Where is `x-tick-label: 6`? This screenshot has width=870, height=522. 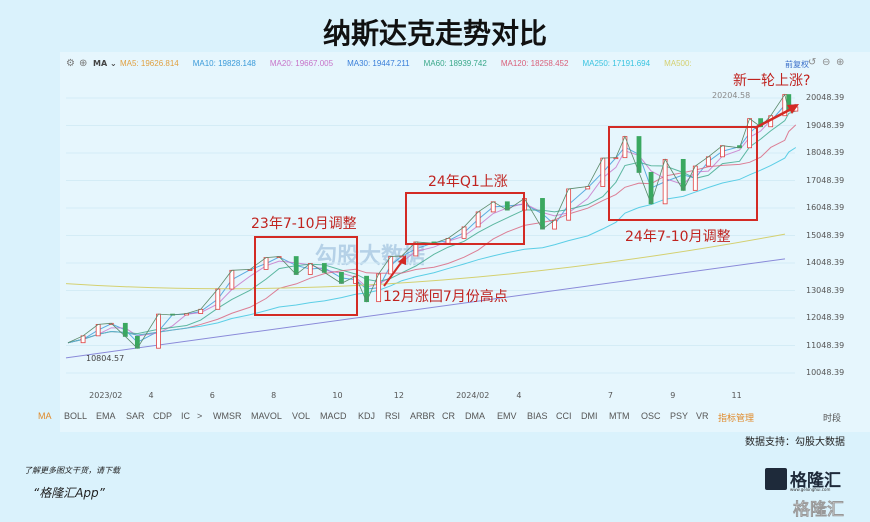 x-tick-label: 6 is located at coordinates (212, 395).